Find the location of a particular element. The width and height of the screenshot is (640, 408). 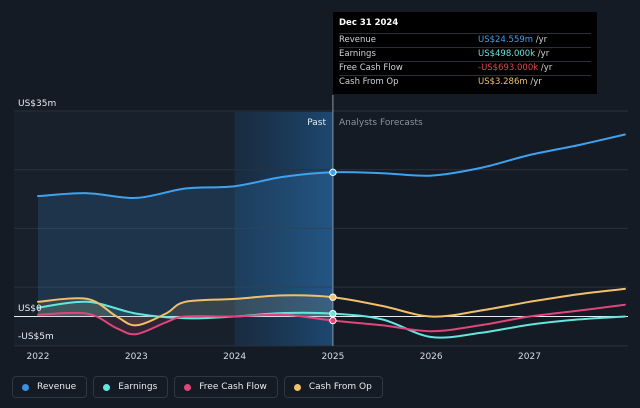

tooltip-date: Dec 31 2024 is located at coordinates (369, 23).